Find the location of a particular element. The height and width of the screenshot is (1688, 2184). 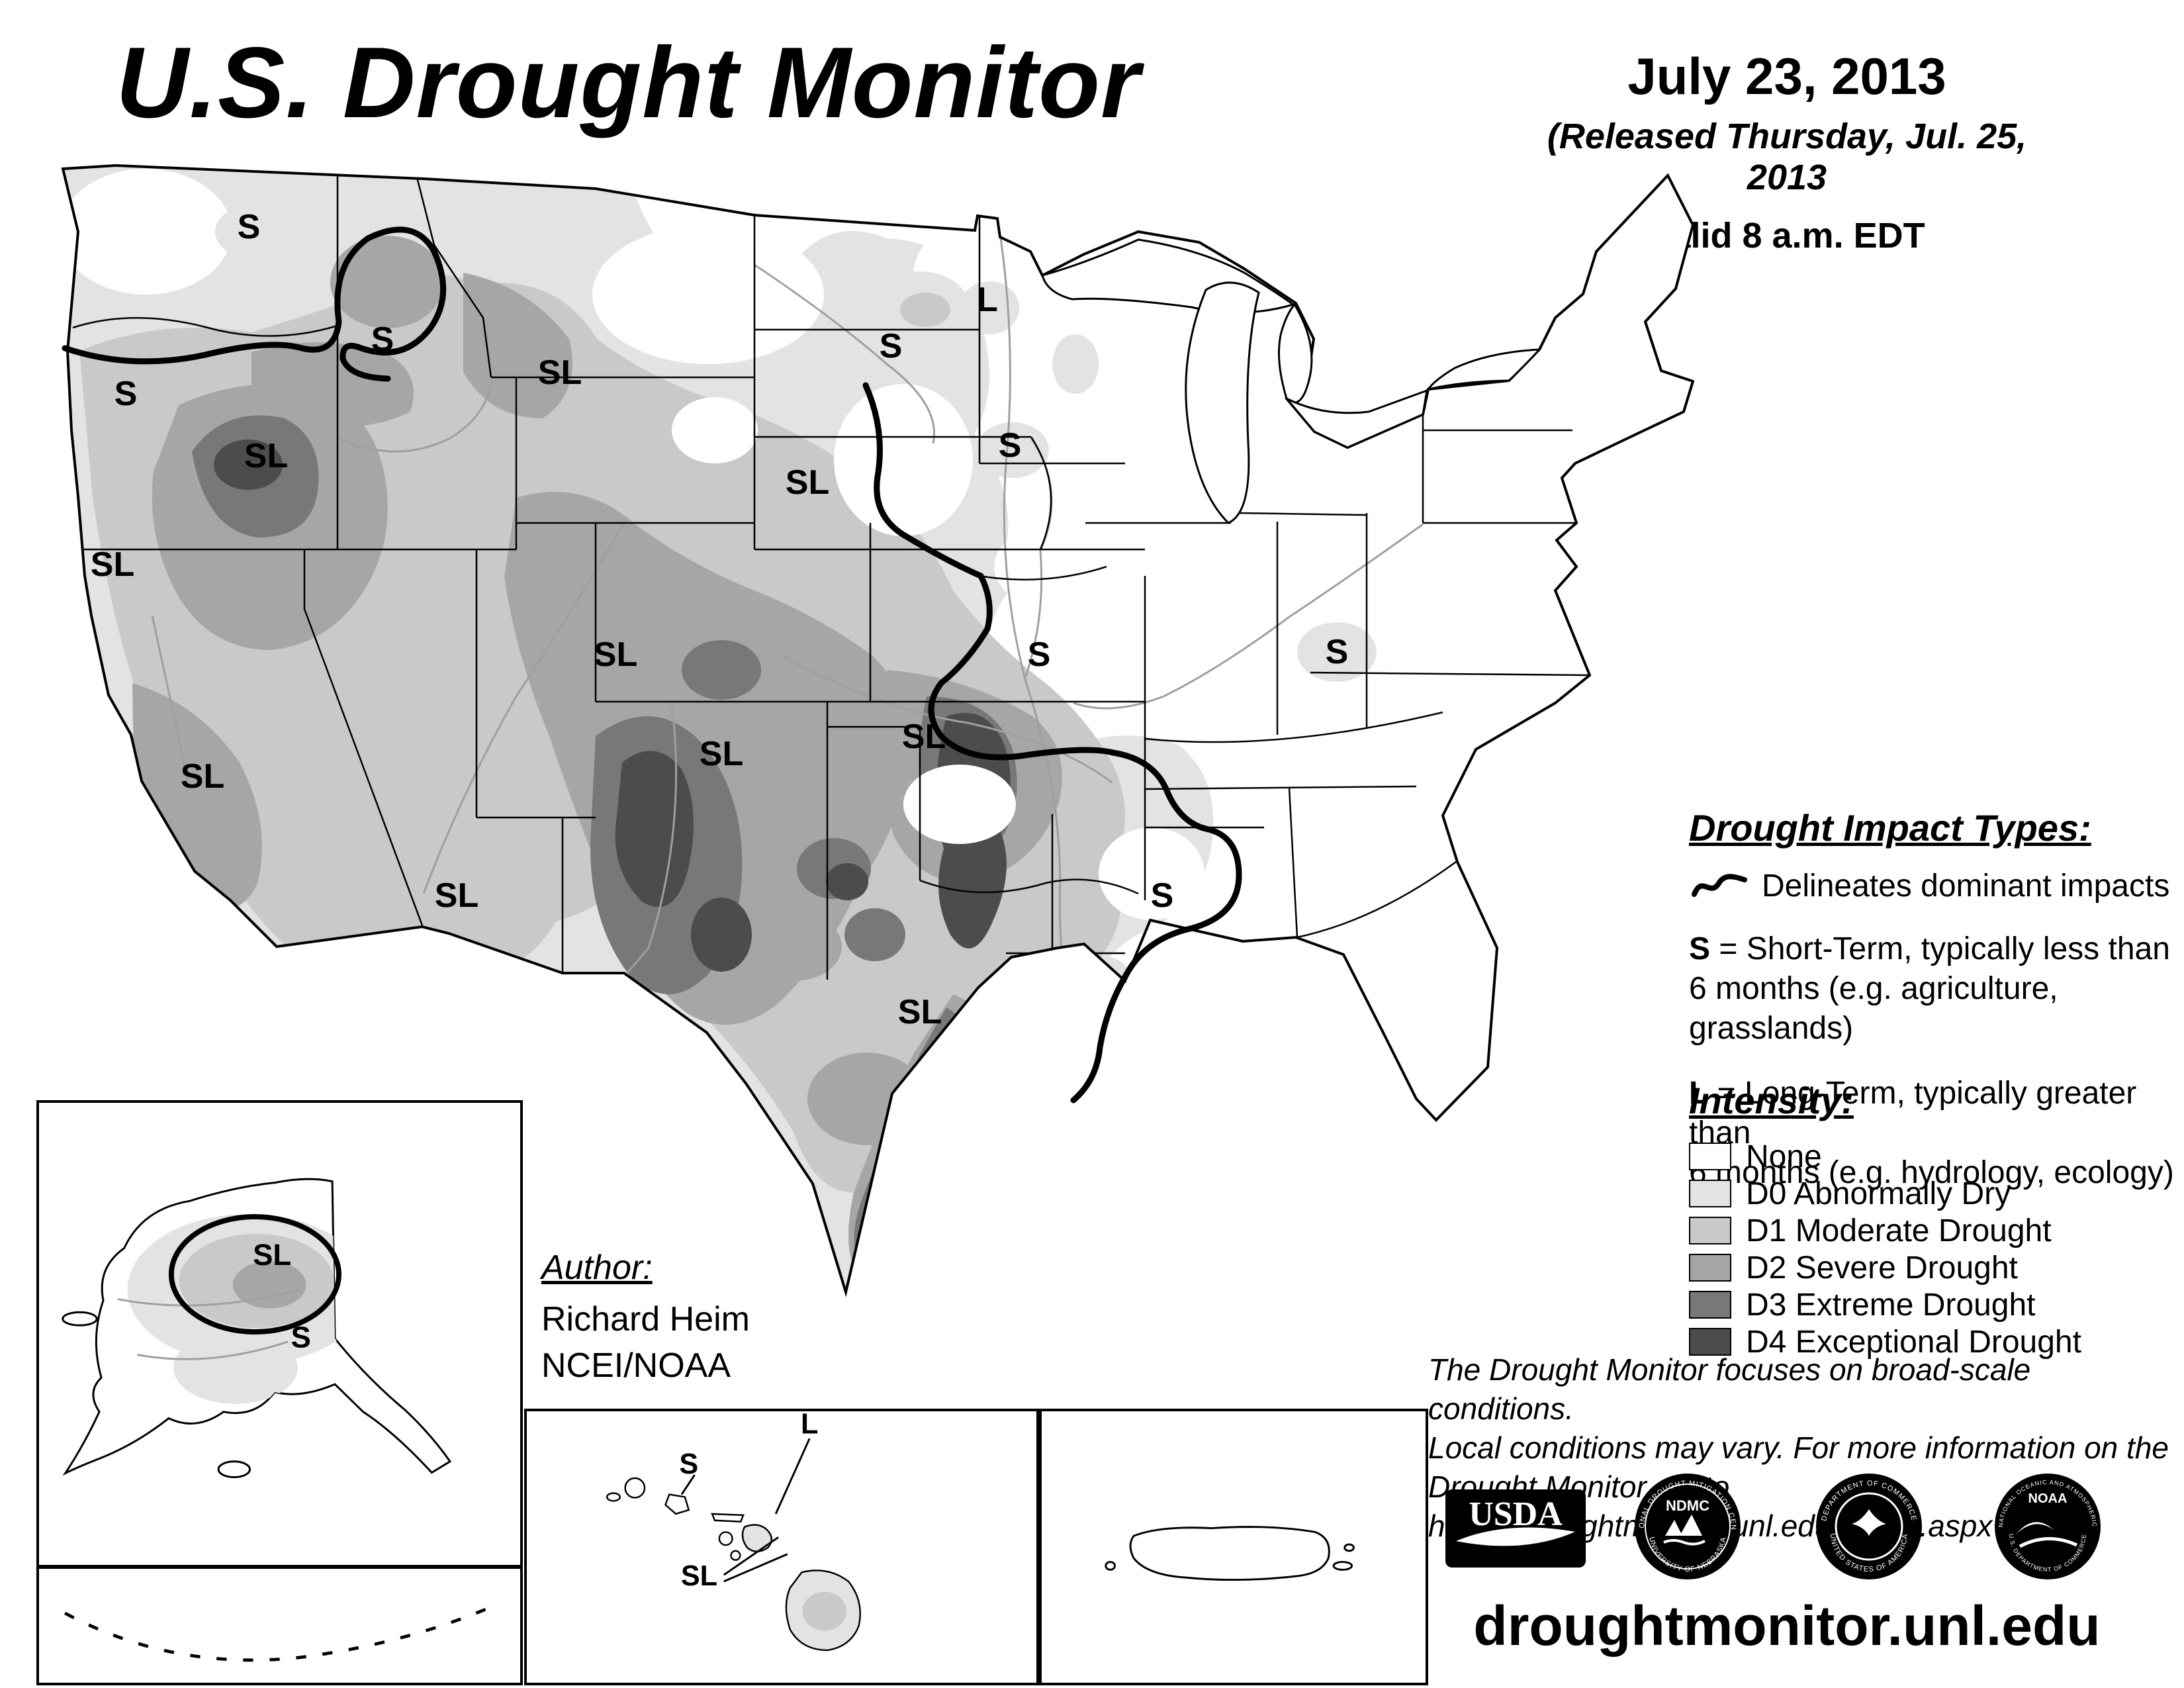

intensity-swatch-d2 is located at coordinates (1710, 1268).